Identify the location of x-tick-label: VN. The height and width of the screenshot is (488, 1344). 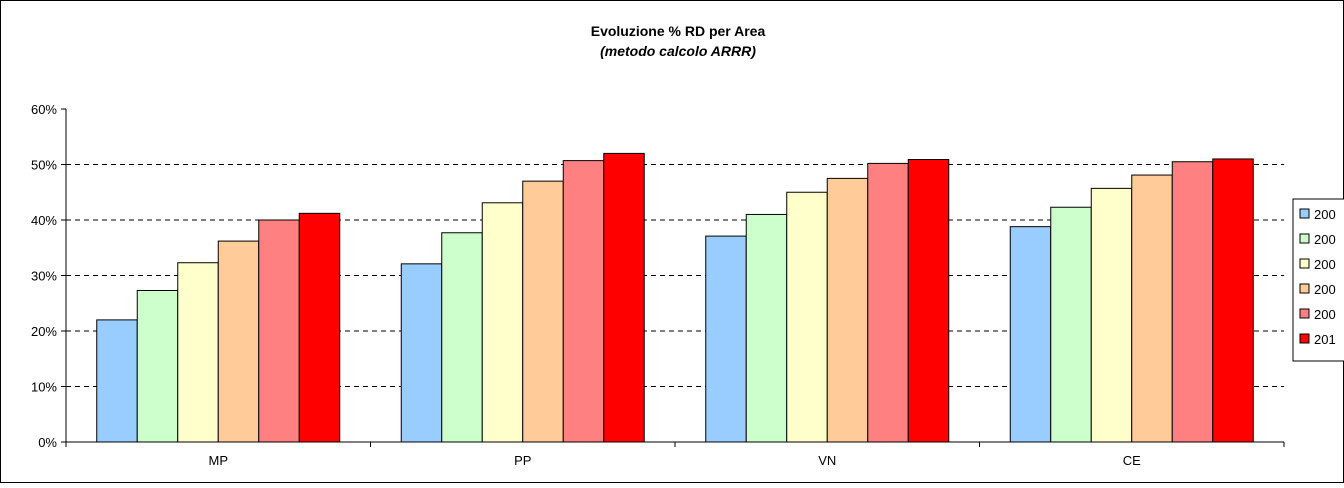
(827, 460).